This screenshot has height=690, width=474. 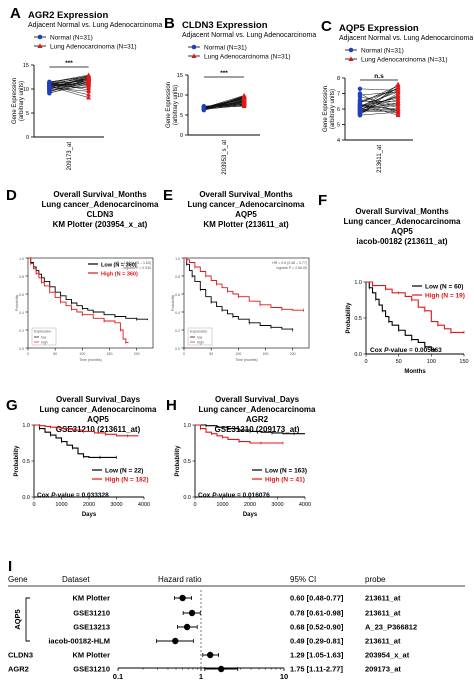 What do you see at coordinates (20, 655) in the screenshot?
I see `gene-label: CLDN3` at bounding box center [20, 655].